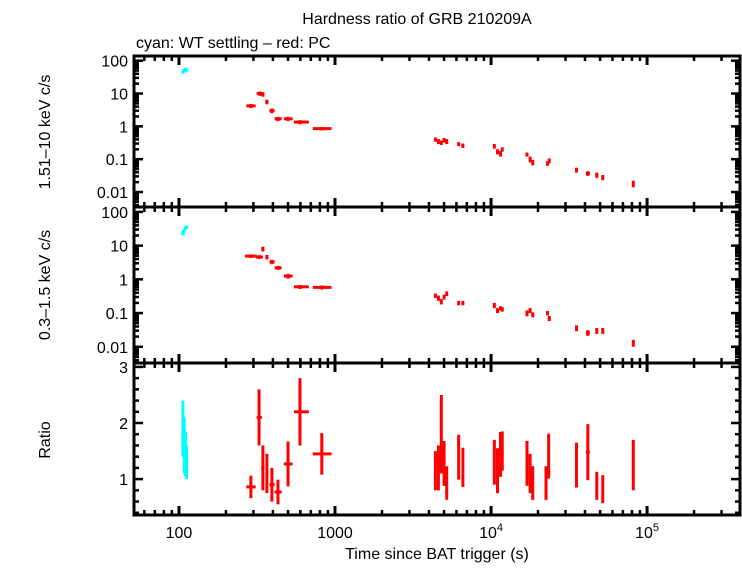  I want to click on y-axis-label-ratio: Ratio, so click(45, 439).